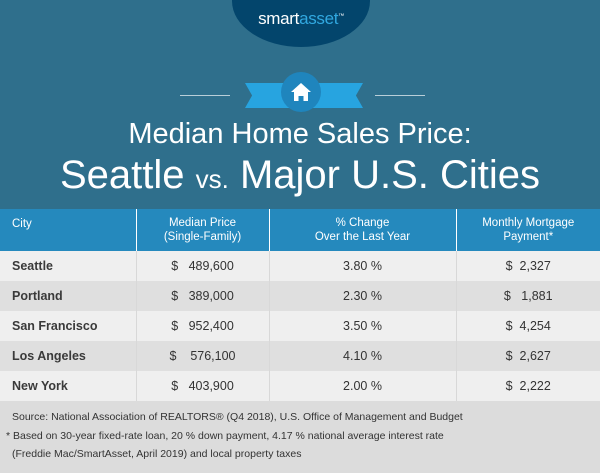  Describe the element at coordinates (68, 326) in the screenshot. I see `city-cell: San Francisco` at that location.